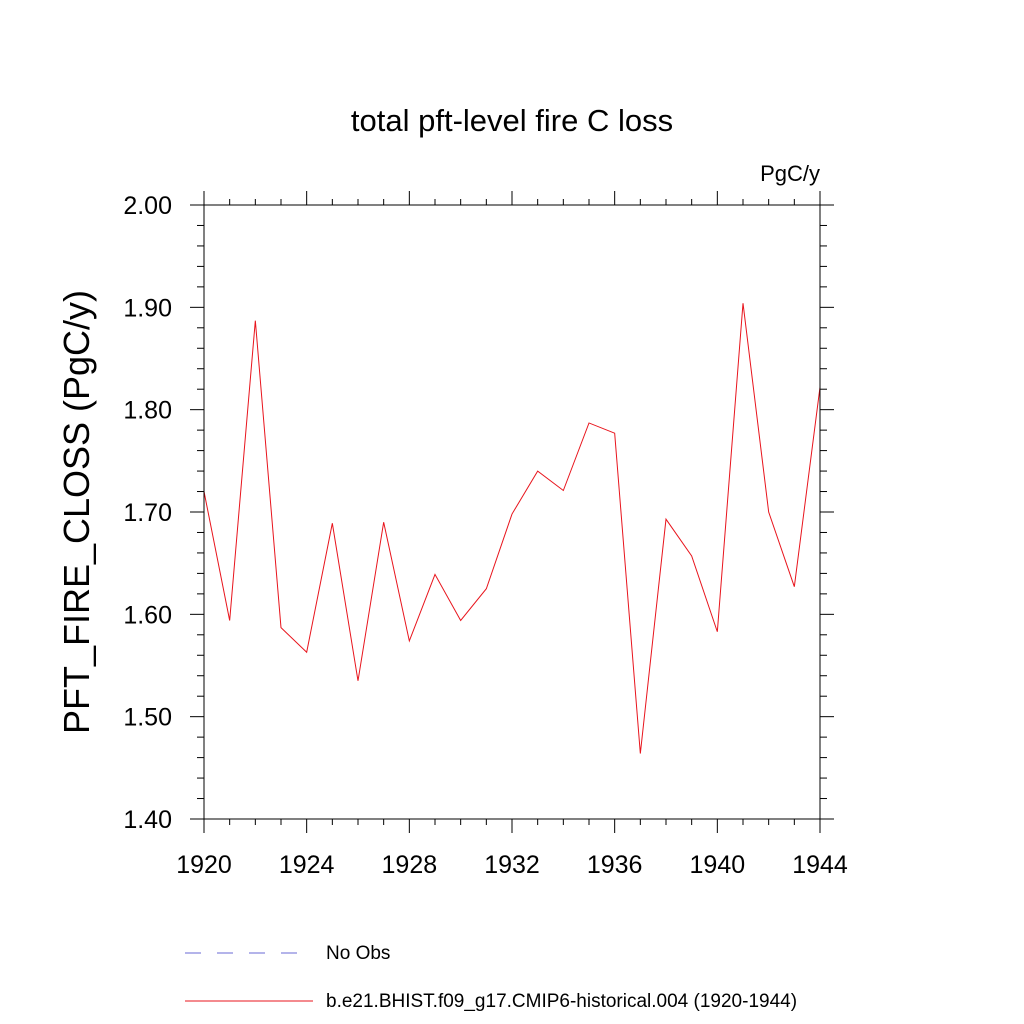 The height and width of the screenshot is (1024, 1024). What do you see at coordinates (147, 513) in the screenshot?
I see `y-tick-label: 1.70` at bounding box center [147, 513].